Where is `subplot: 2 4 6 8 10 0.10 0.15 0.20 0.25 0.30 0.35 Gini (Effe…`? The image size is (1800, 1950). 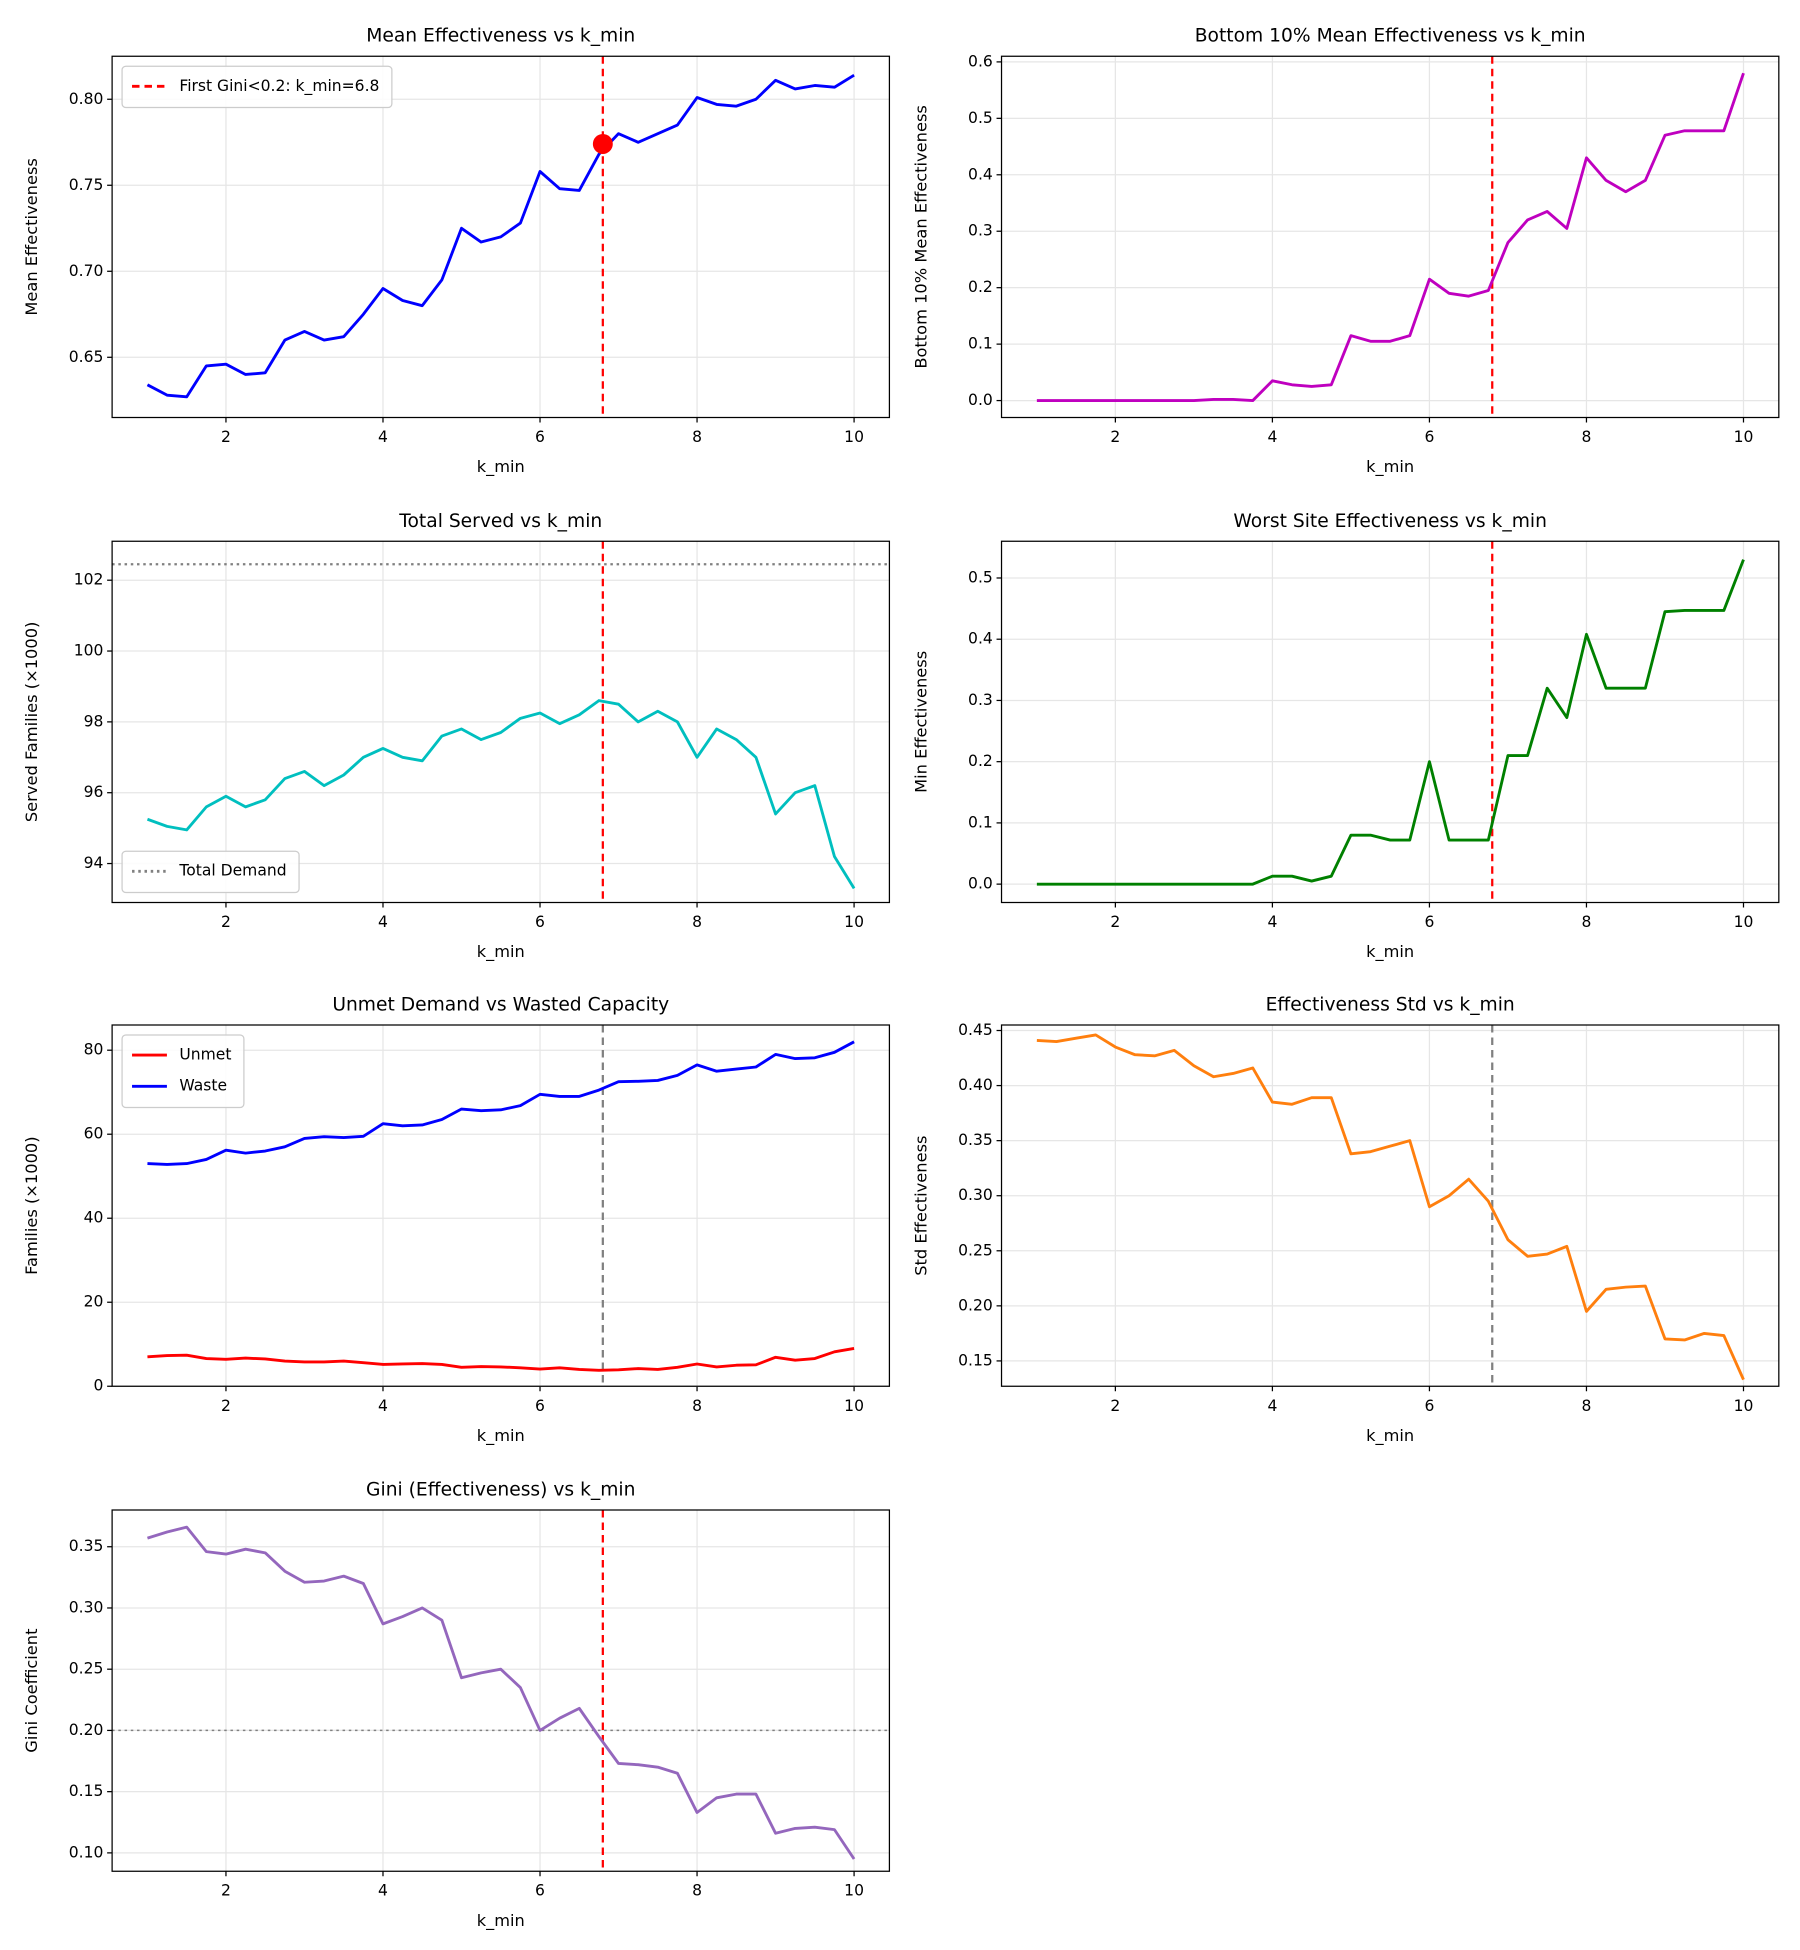 subplot: 2 4 6 8 10 0.10 0.15 0.20 0.25 0.30 0.35 Gini (Effe… is located at coordinates (456, 1705).